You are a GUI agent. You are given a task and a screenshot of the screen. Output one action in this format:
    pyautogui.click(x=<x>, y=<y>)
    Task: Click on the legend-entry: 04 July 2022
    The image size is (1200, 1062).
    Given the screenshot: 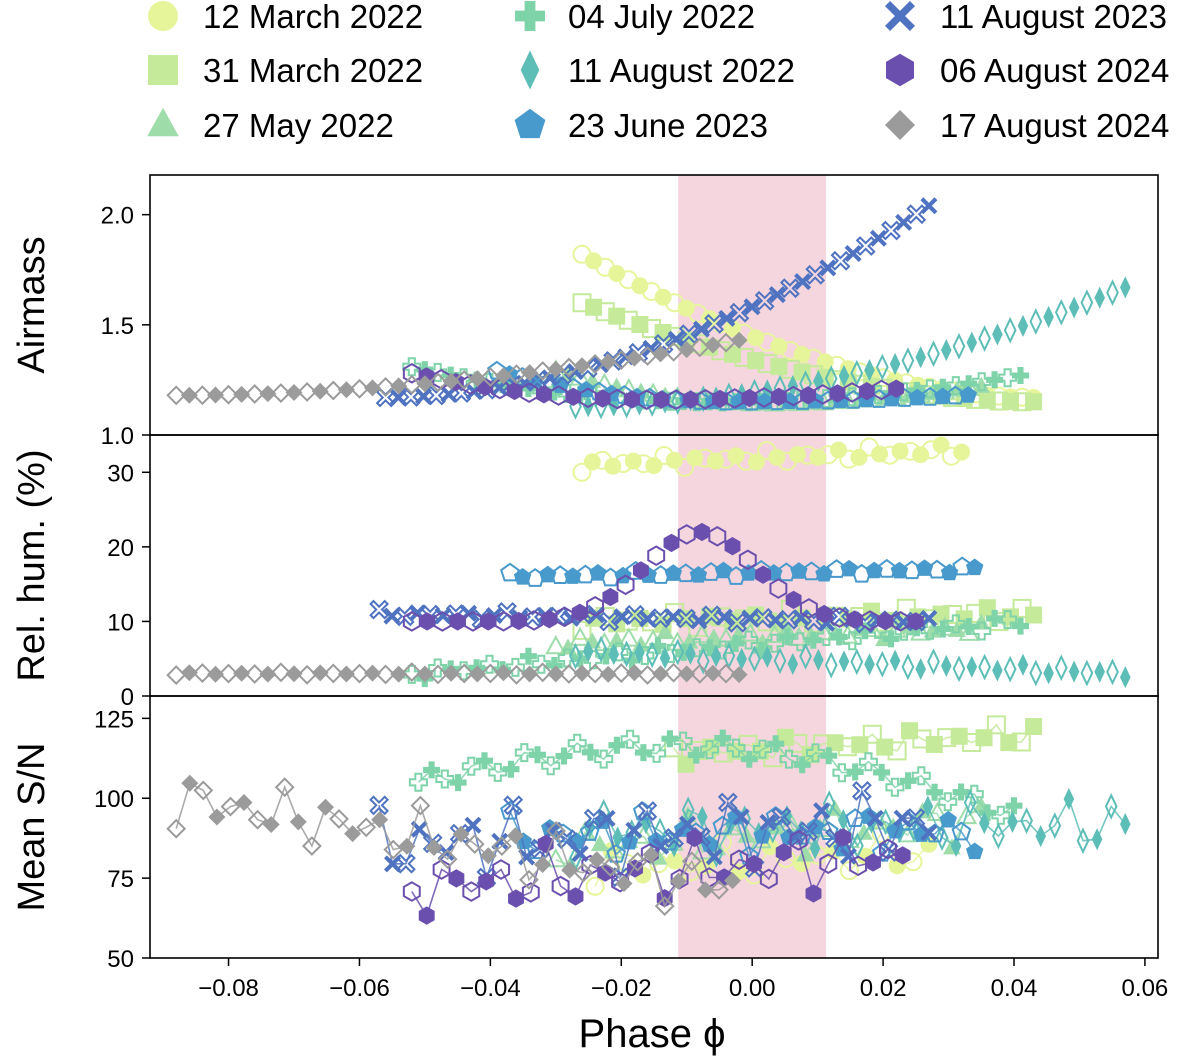 What is the action you would take?
    pyautogui.click(x=635, y=17)
    